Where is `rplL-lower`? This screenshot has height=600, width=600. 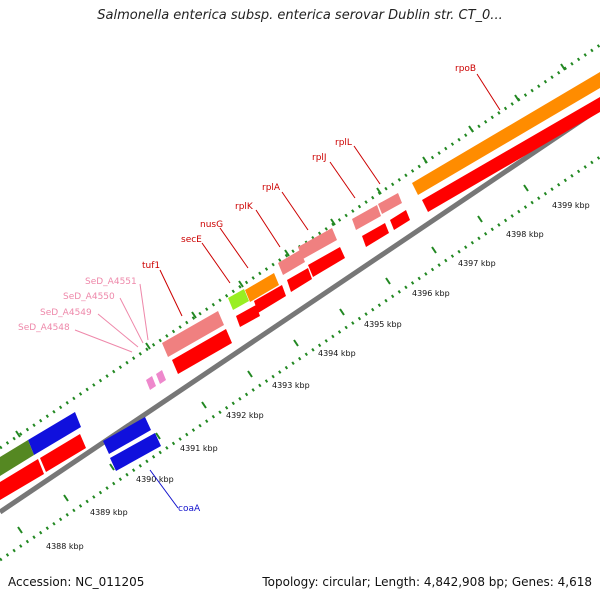
rplL-lower is located at coordinates (400, 220).